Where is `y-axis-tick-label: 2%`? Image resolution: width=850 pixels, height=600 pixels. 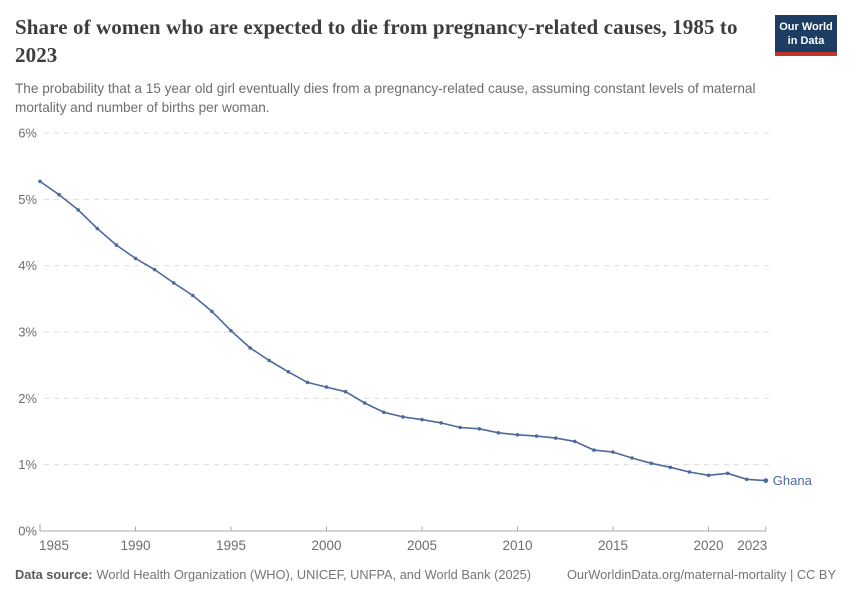 y-axis-tick-label: 2% is located at coordinates (27, 398).